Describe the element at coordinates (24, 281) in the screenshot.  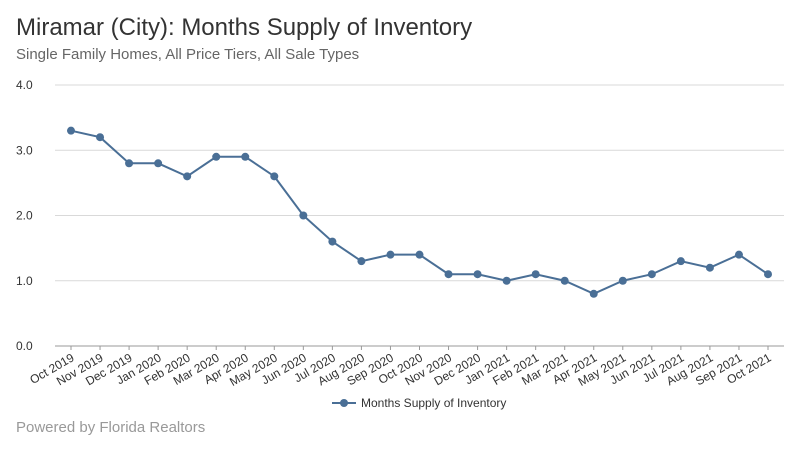
I see `y-tick-label: 1.0` at that location.